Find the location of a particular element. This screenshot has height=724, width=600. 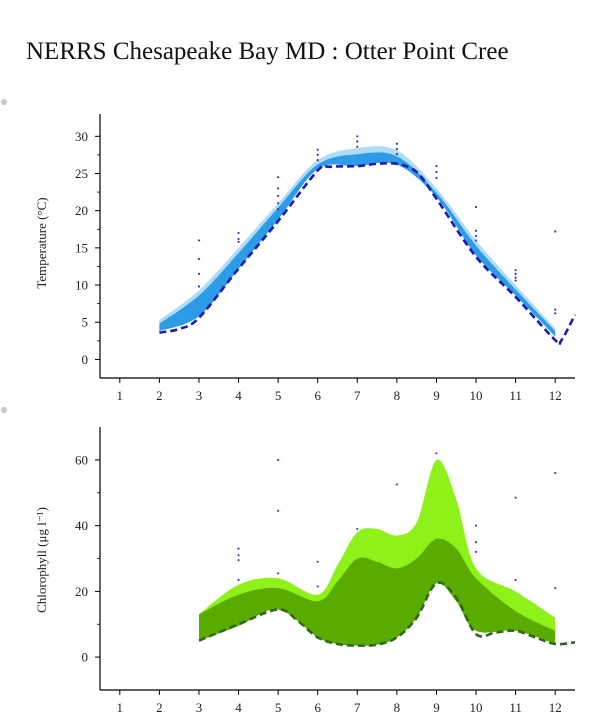

y-tick-label: 25 is located at coordinates (81, 173).